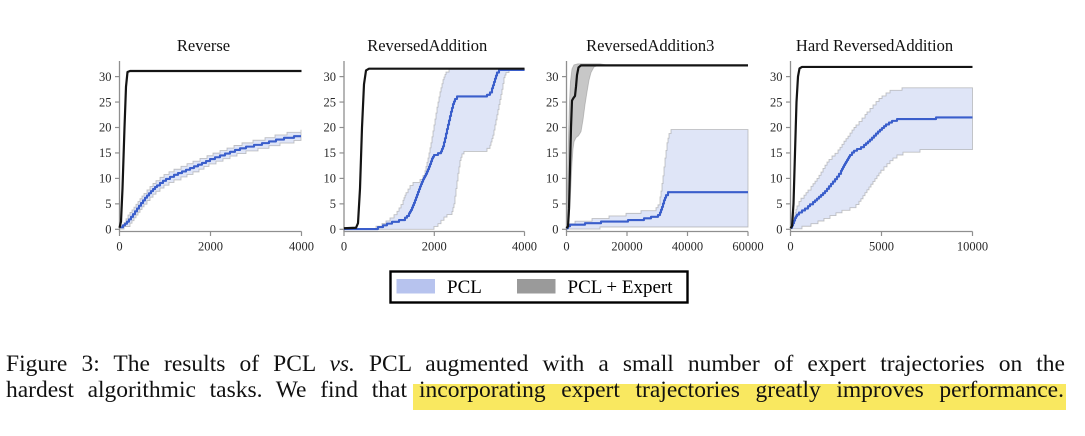  What do you see at coordinates (874, 45) in the screenshot?
I see `svg-text: Hard ReversedAddition` at bounding box center [874, 45].